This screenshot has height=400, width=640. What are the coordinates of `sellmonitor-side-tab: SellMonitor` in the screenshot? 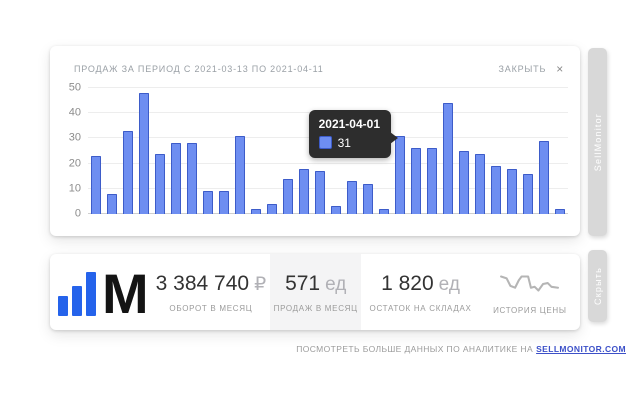 It's located at (597, 142).